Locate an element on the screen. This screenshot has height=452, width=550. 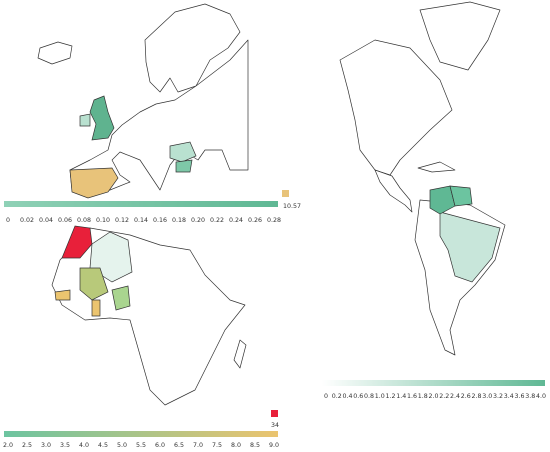
legend-tick-label: 3.5 is located at coordinates (65, 445).